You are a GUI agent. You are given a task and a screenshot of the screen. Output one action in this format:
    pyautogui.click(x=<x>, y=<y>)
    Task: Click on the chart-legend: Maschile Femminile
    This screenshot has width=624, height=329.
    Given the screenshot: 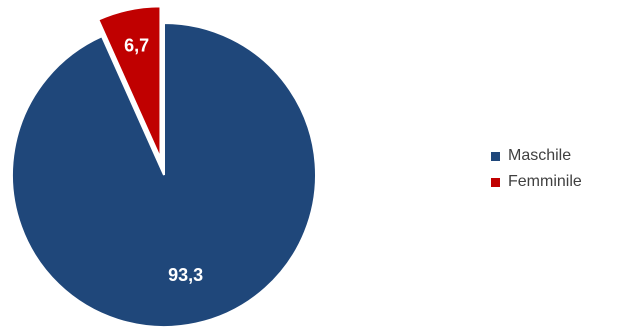 What is the action you would take?
    pyautogui.click(x=536, y=169)
    